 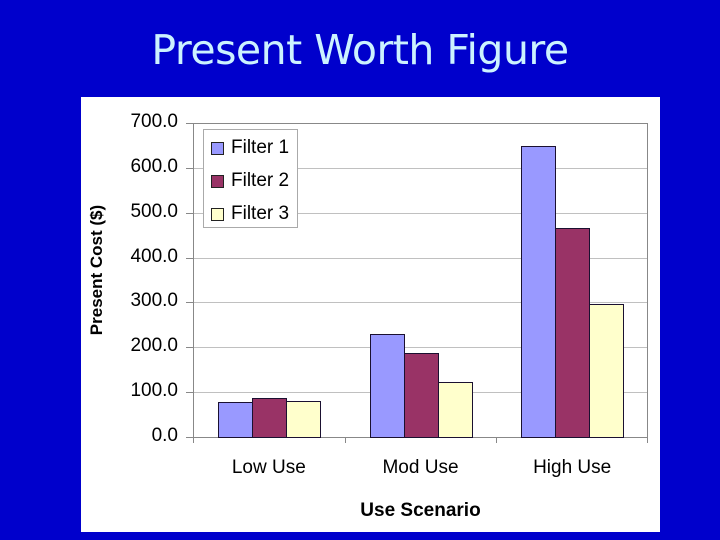 What do you see at coordinates (154, 166) in the screenshot?
I see `y-tick-label: 600.0` at bounding box center [154, 166].